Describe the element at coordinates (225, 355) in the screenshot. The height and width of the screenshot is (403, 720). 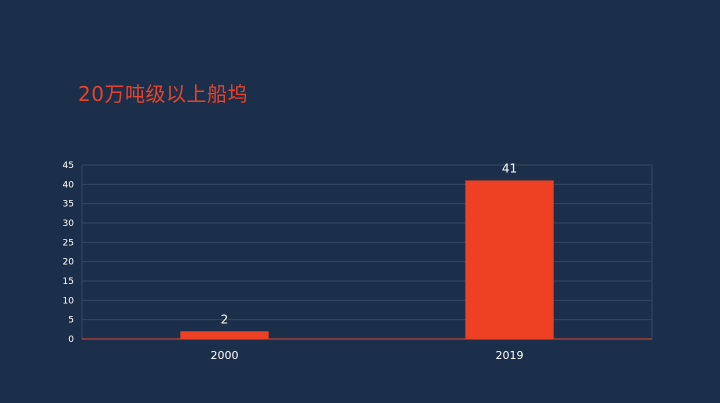
I see `x-tick-label: 2000` at that location.